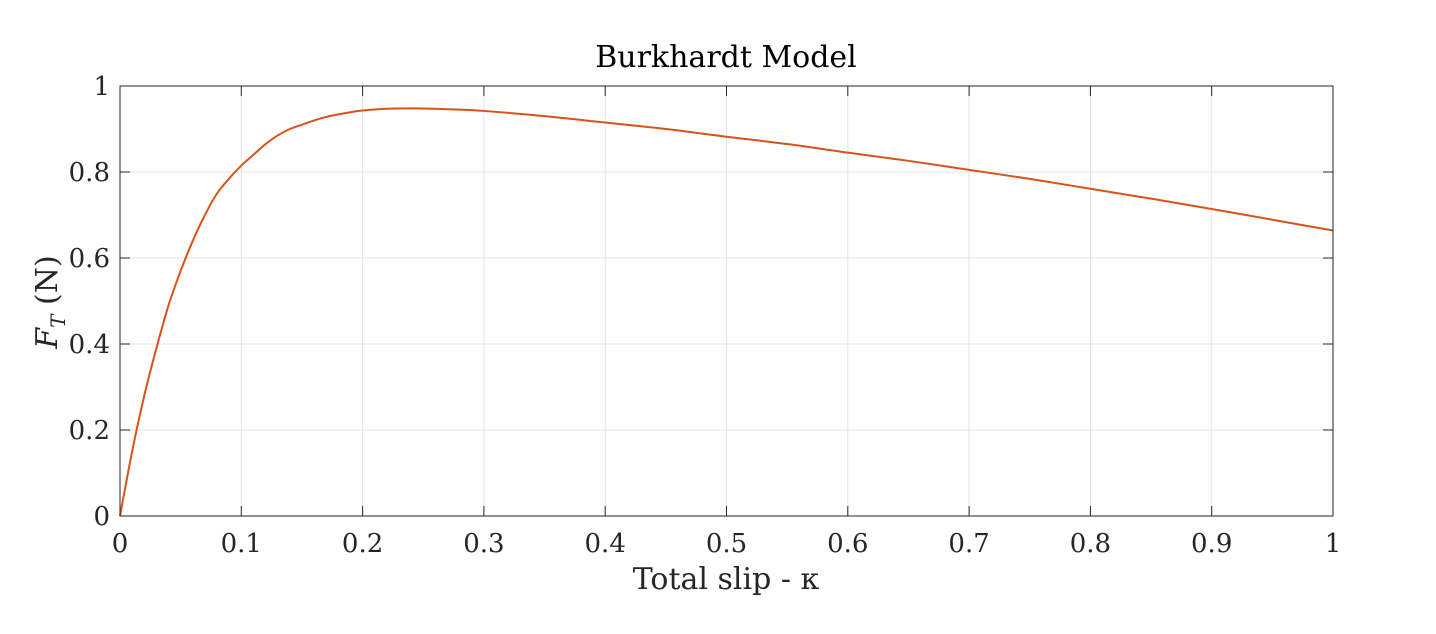  What do you see at coordinates (241, 544) in the screenshot?
I see `x-tick-label: 0.1` at bounding box center [241, 544].